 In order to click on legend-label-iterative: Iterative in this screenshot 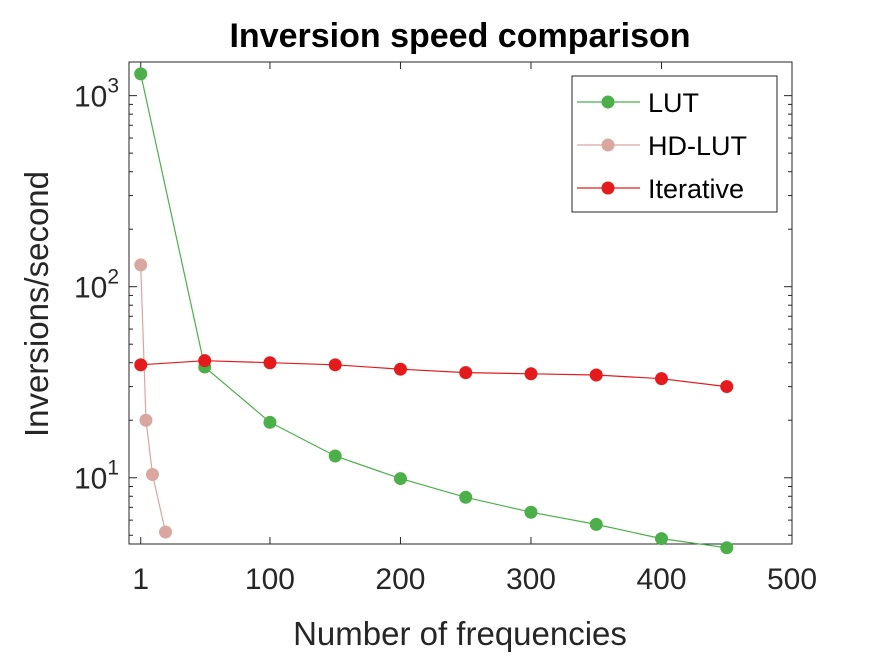, I will do `click(696, 189)`.